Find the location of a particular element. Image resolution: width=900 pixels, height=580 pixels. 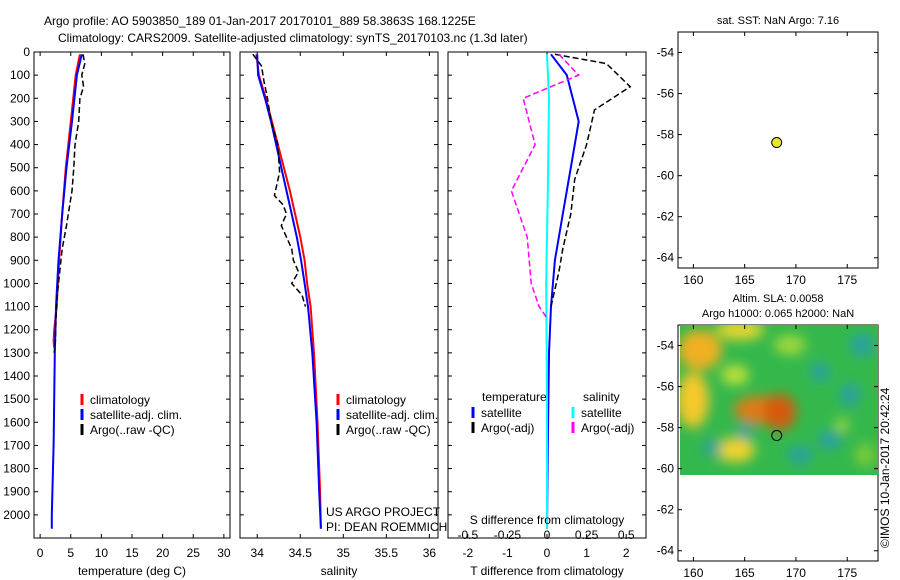

top-x-tick-label: -0.5 is located at coordinates (467, 535).